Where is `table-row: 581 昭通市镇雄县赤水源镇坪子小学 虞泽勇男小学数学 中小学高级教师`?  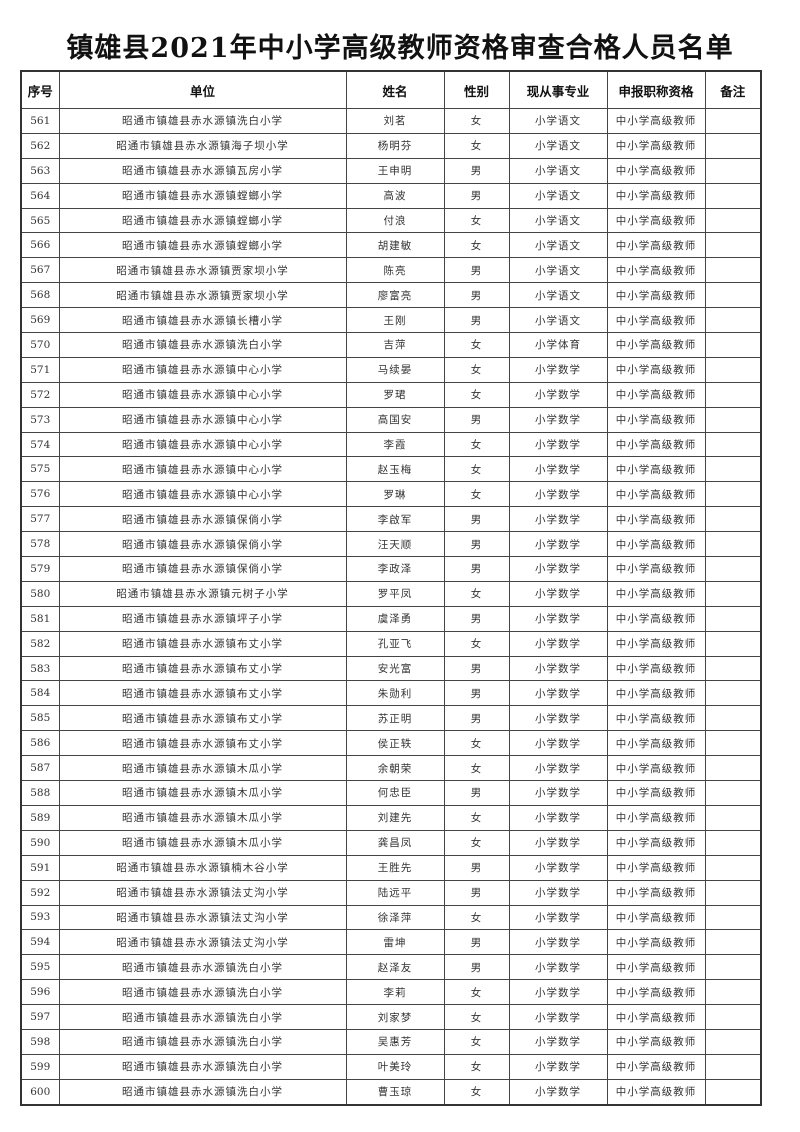 table-row: 581 昭通市镇雄县赤水源镇坪子小学 虞泽勇男小学数学 中小学高级教师 is located at coordinates (391, 618).